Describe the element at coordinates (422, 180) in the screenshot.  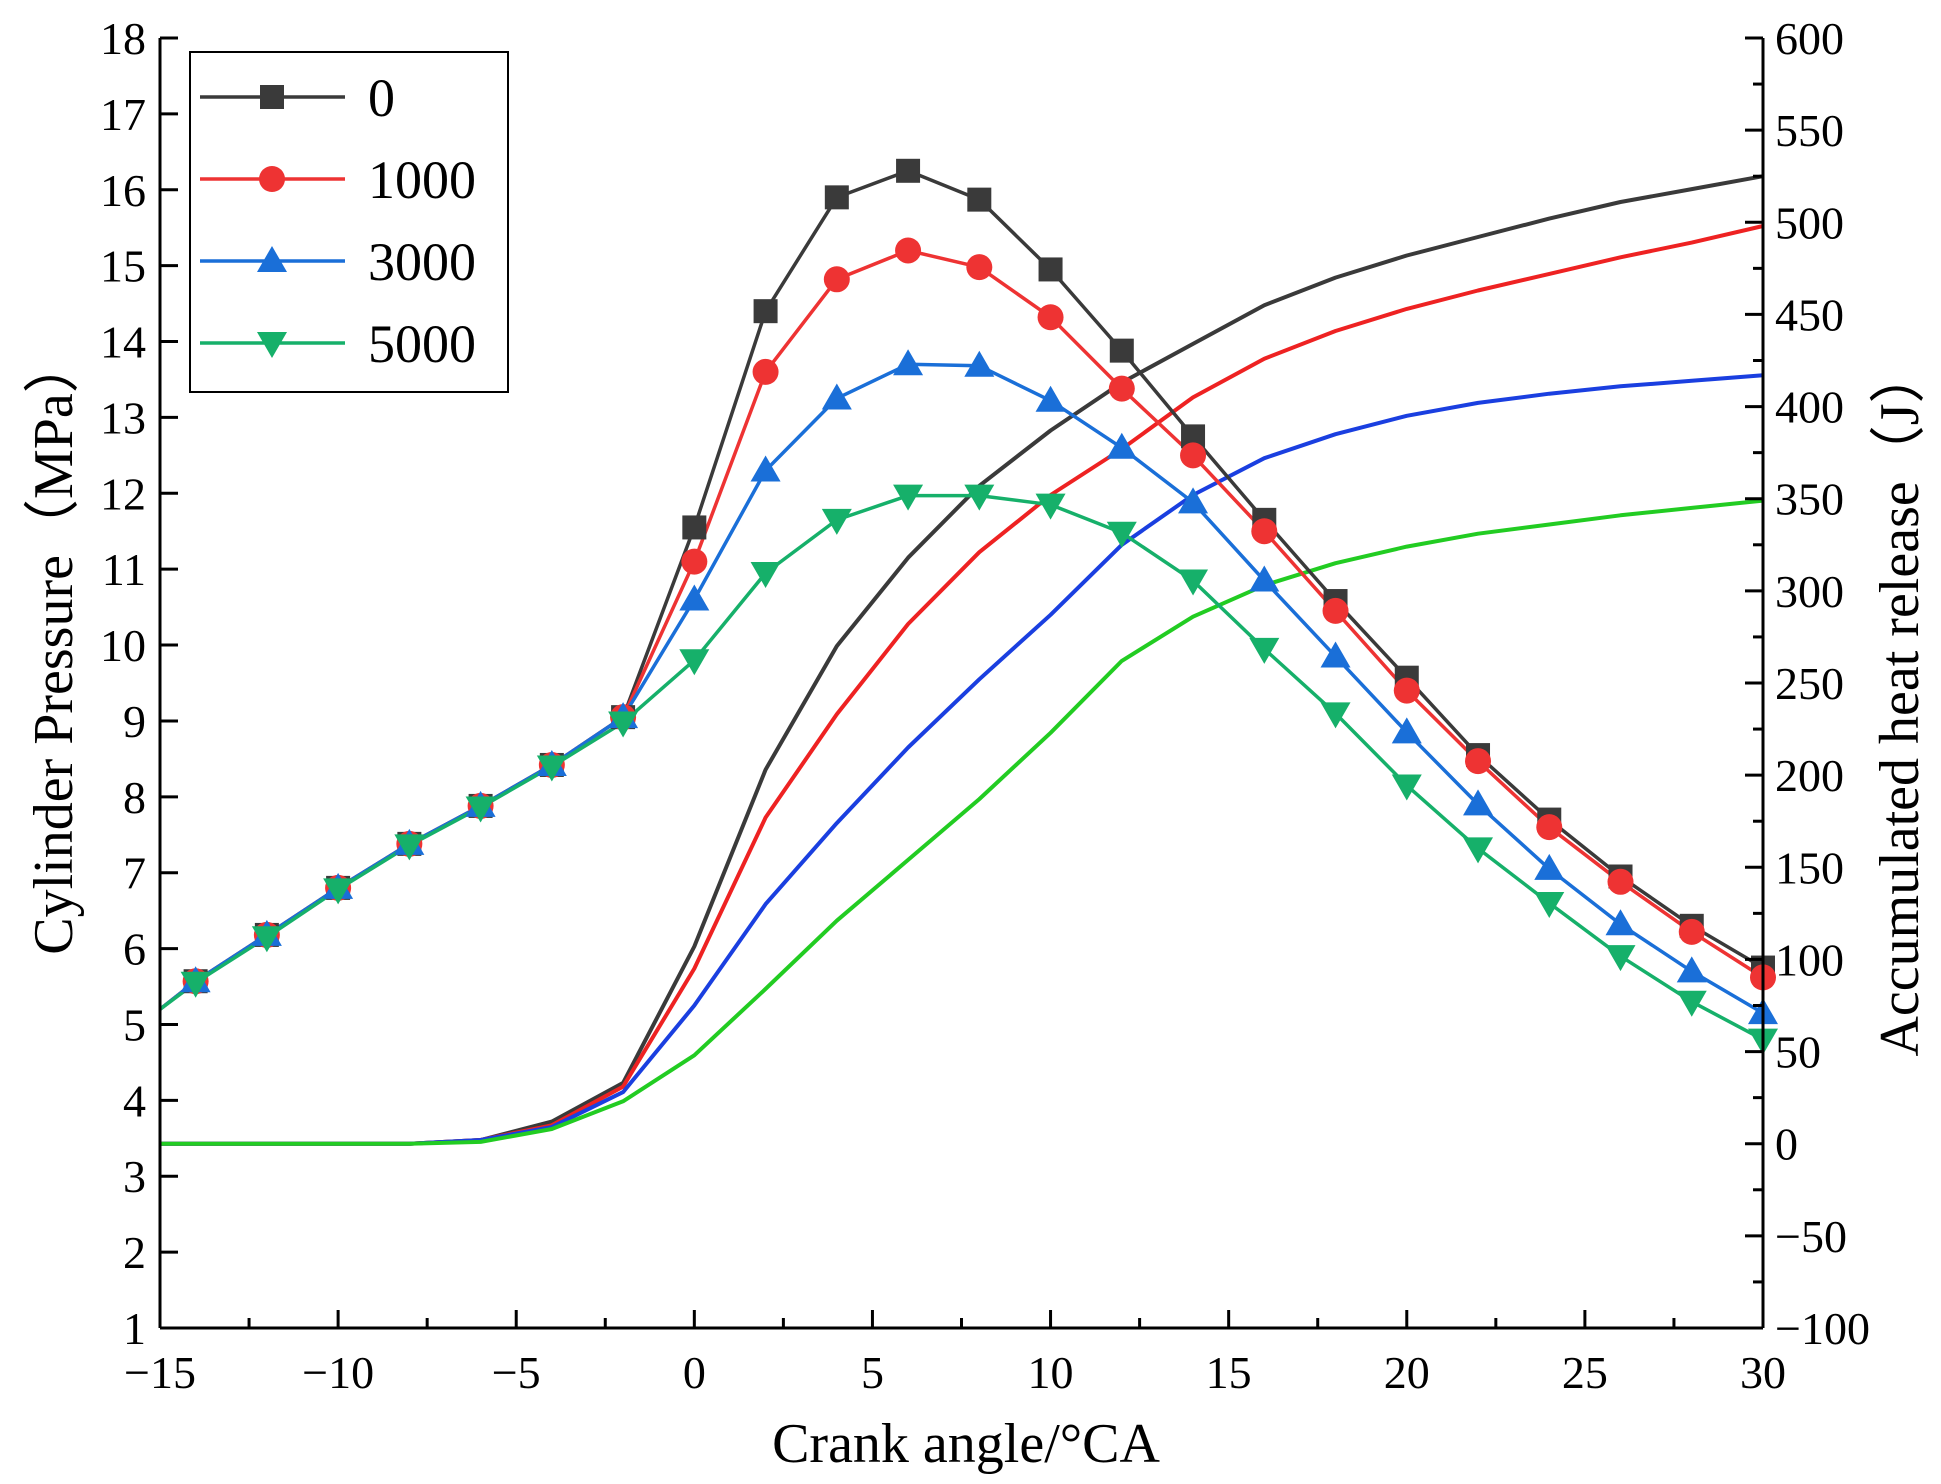
I see `legend-label-1000: 1000` at that location.